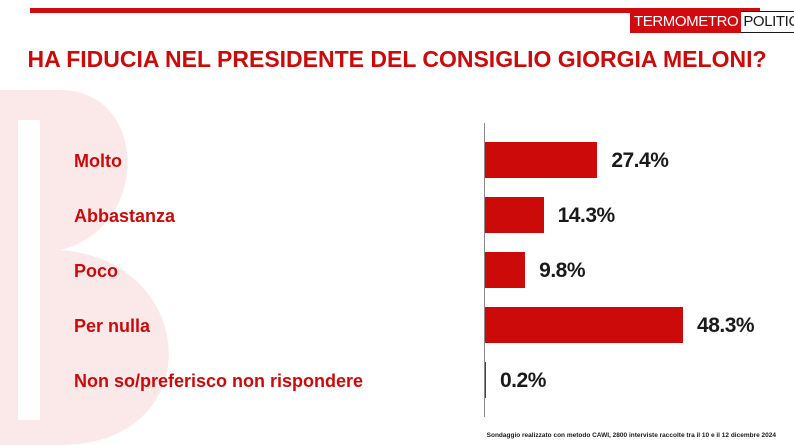  Describe the element at coordinates (514, 215) in the screenshot. I see `bar-abbastanza` at that location.